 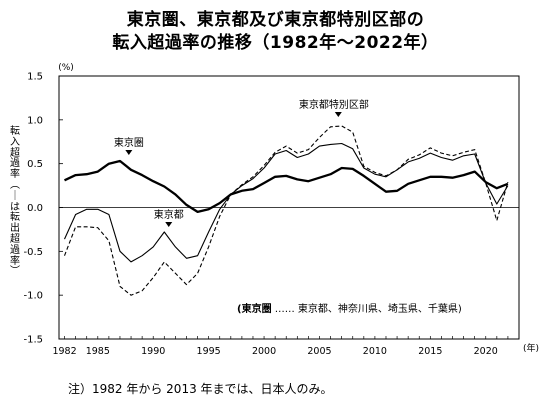 I want to click on chart-subtitle: 転入超過率の推移（1982年〜2022年）, so click(x=275, y=43).